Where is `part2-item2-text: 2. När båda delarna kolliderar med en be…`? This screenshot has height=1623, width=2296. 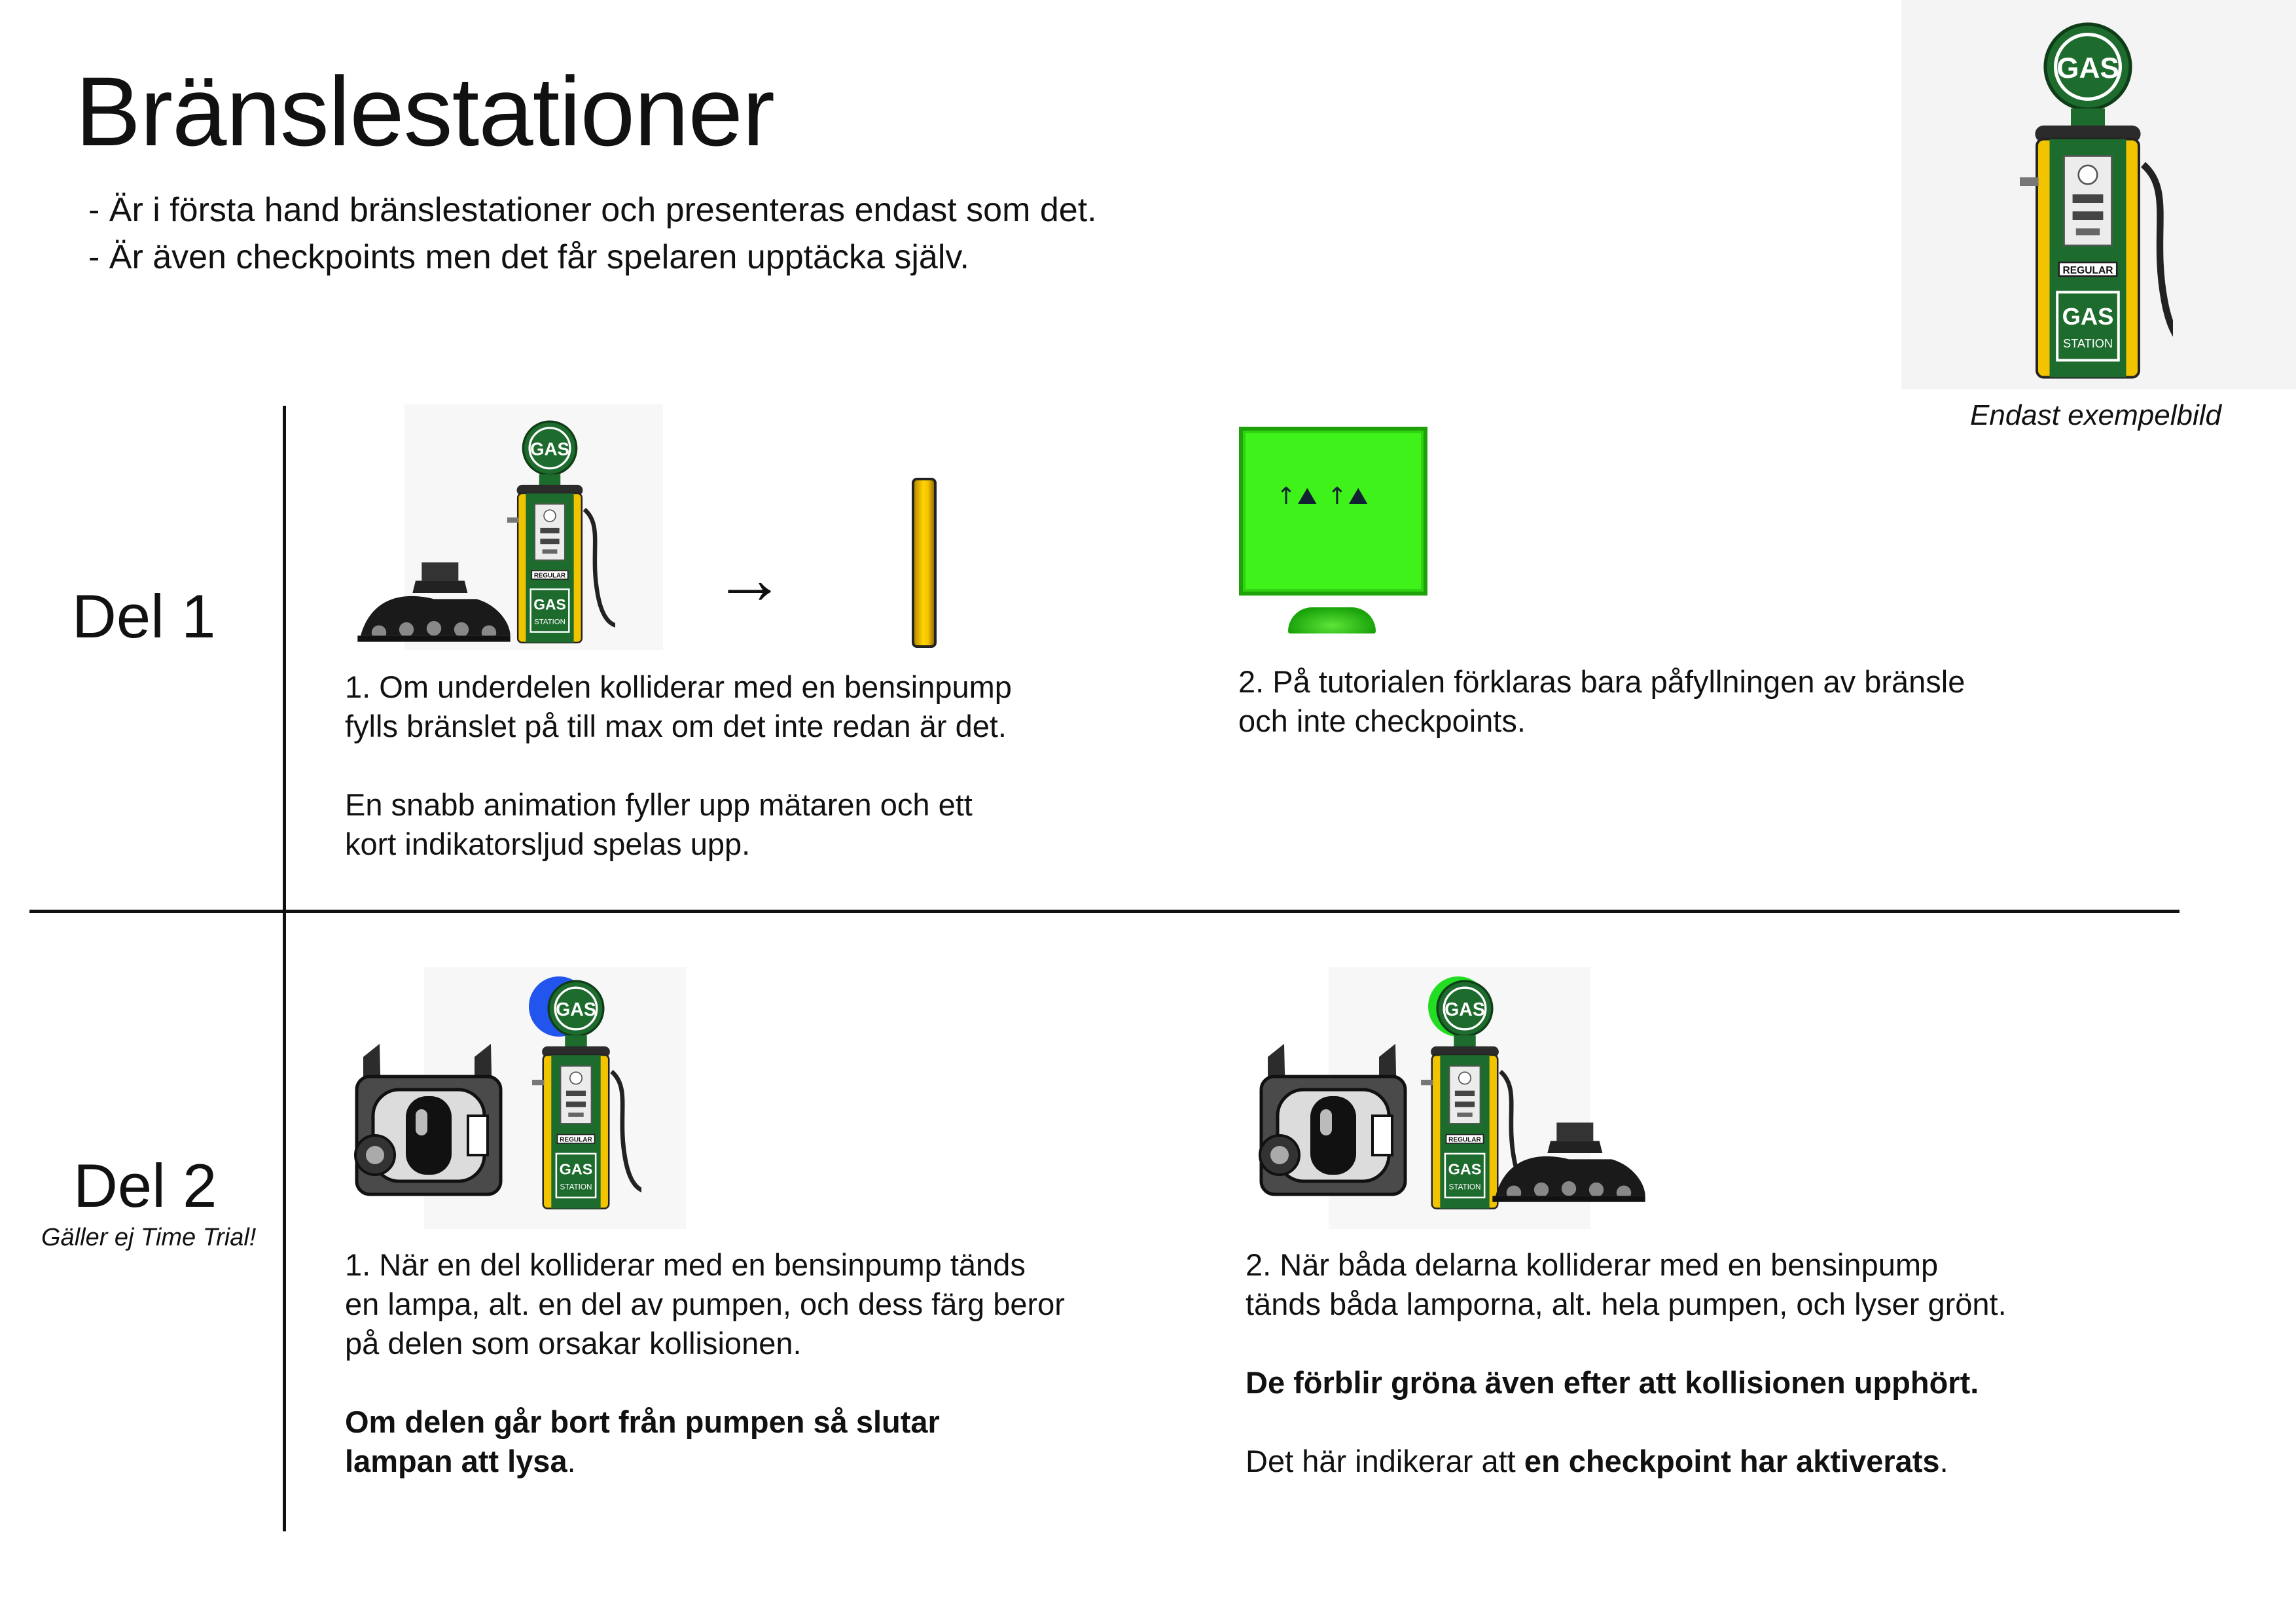 part2-item2-text: 2. När båda delarna kolliderar med en be… is located at coordinates (1626, 1284).